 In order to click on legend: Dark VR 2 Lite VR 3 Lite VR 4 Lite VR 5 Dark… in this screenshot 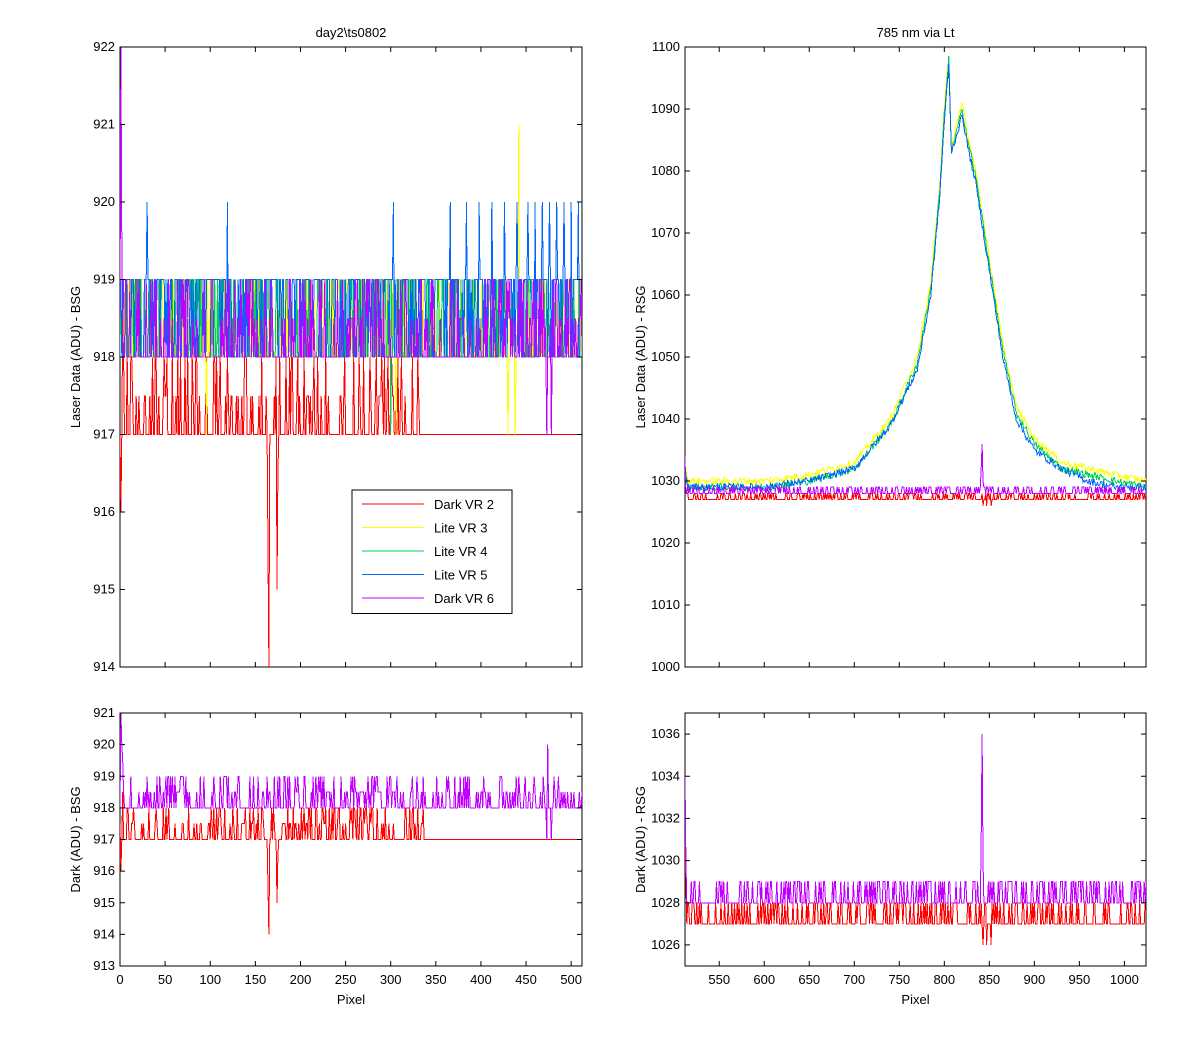, I will do `click(432, 551)`.